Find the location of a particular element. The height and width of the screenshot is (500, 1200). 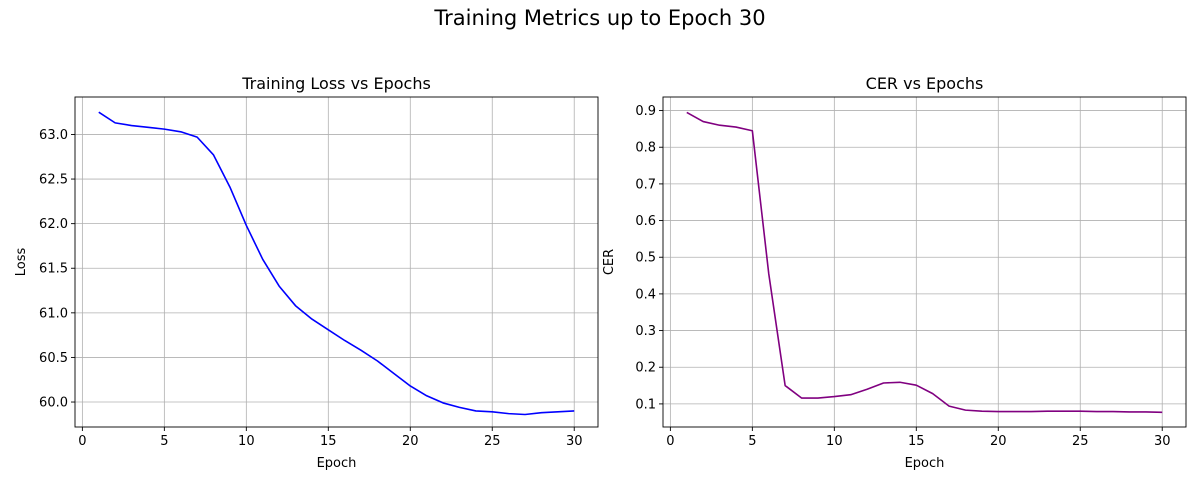

y-tick-label: 0.5 is located at coordinates (645, 258).